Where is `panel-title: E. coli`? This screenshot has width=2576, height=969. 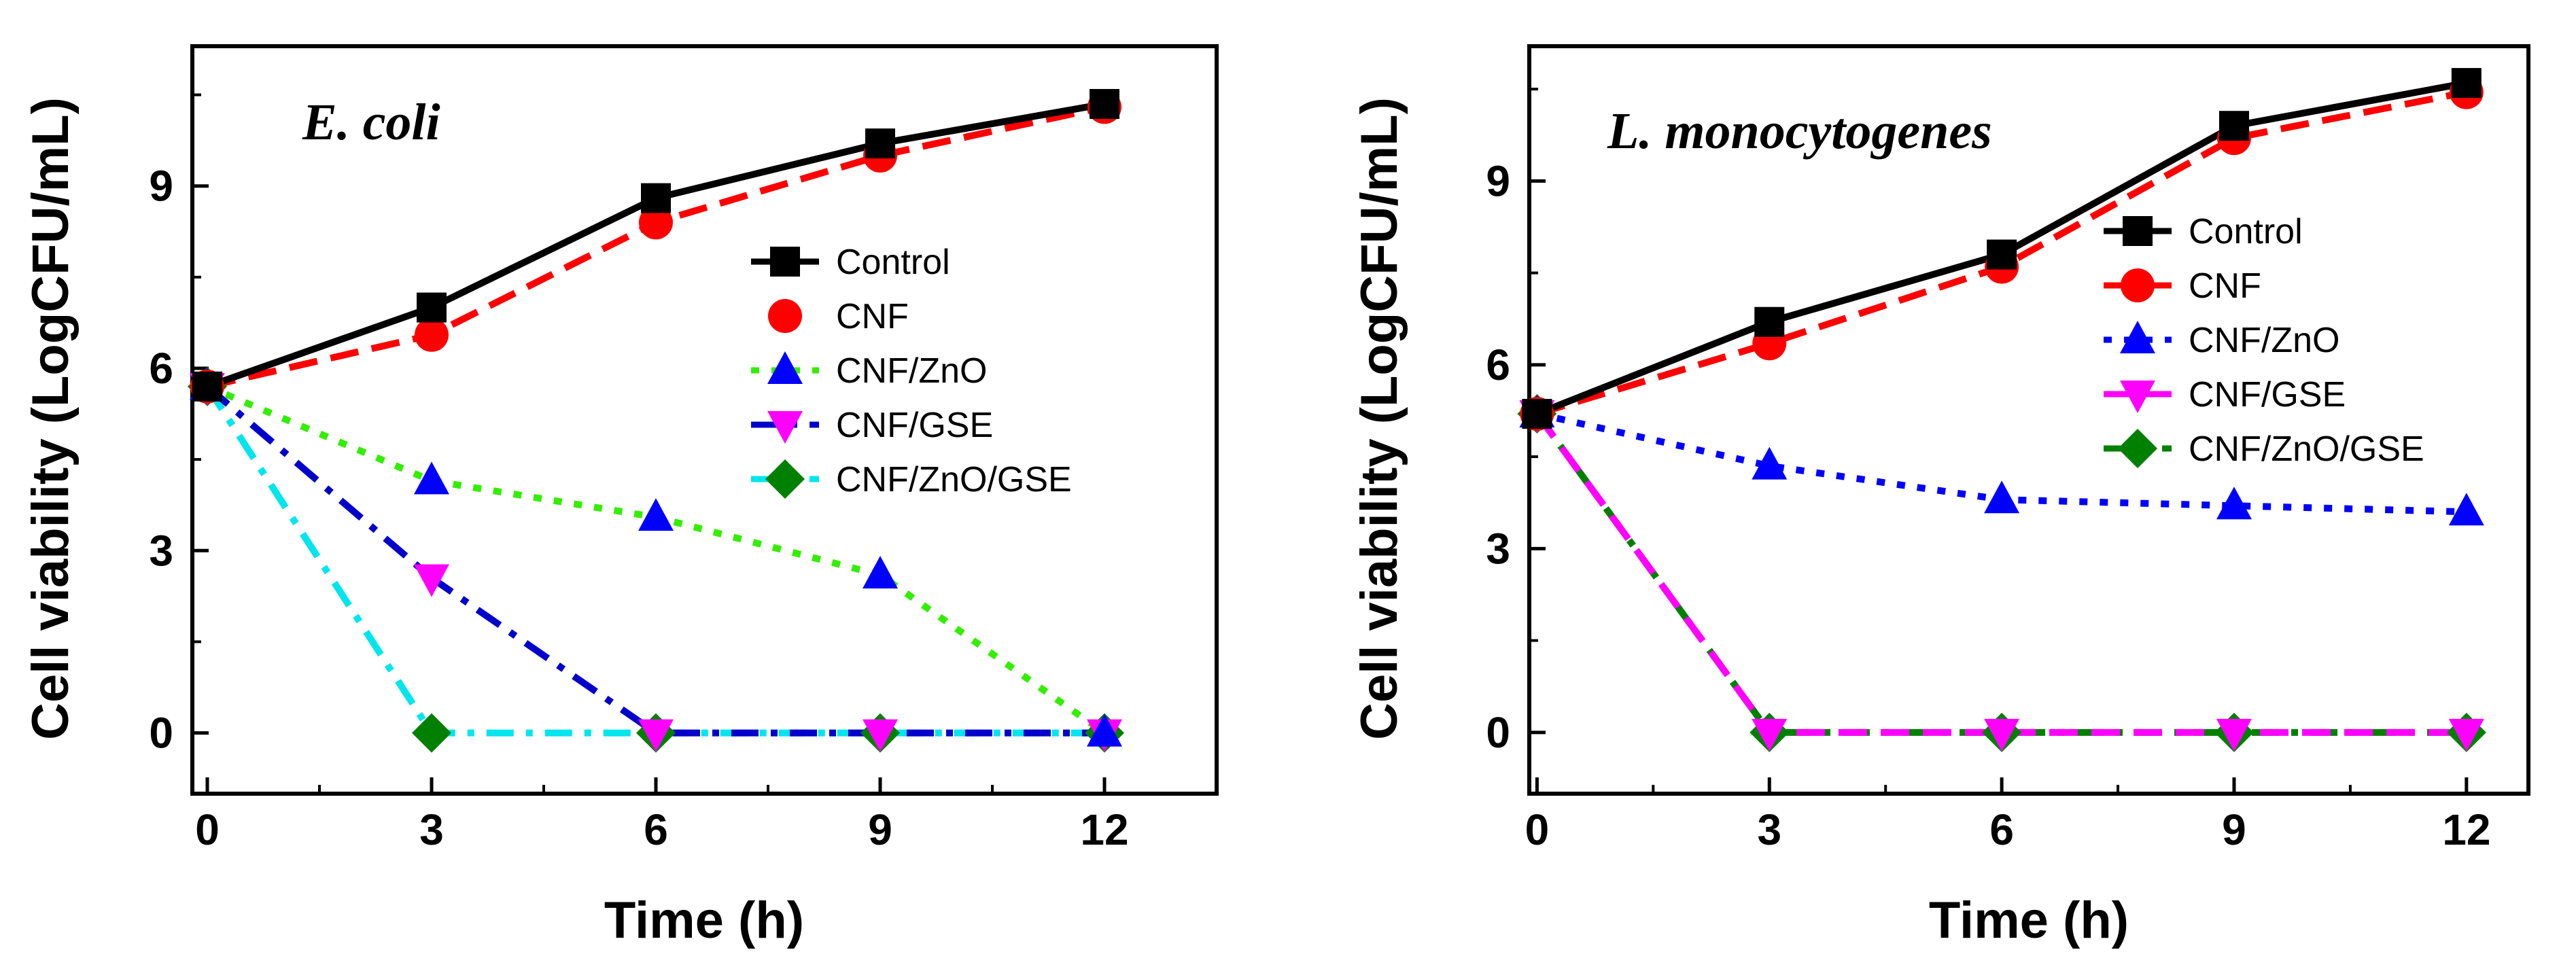 panel-title: E. coli is located at coordinates (371, 122).